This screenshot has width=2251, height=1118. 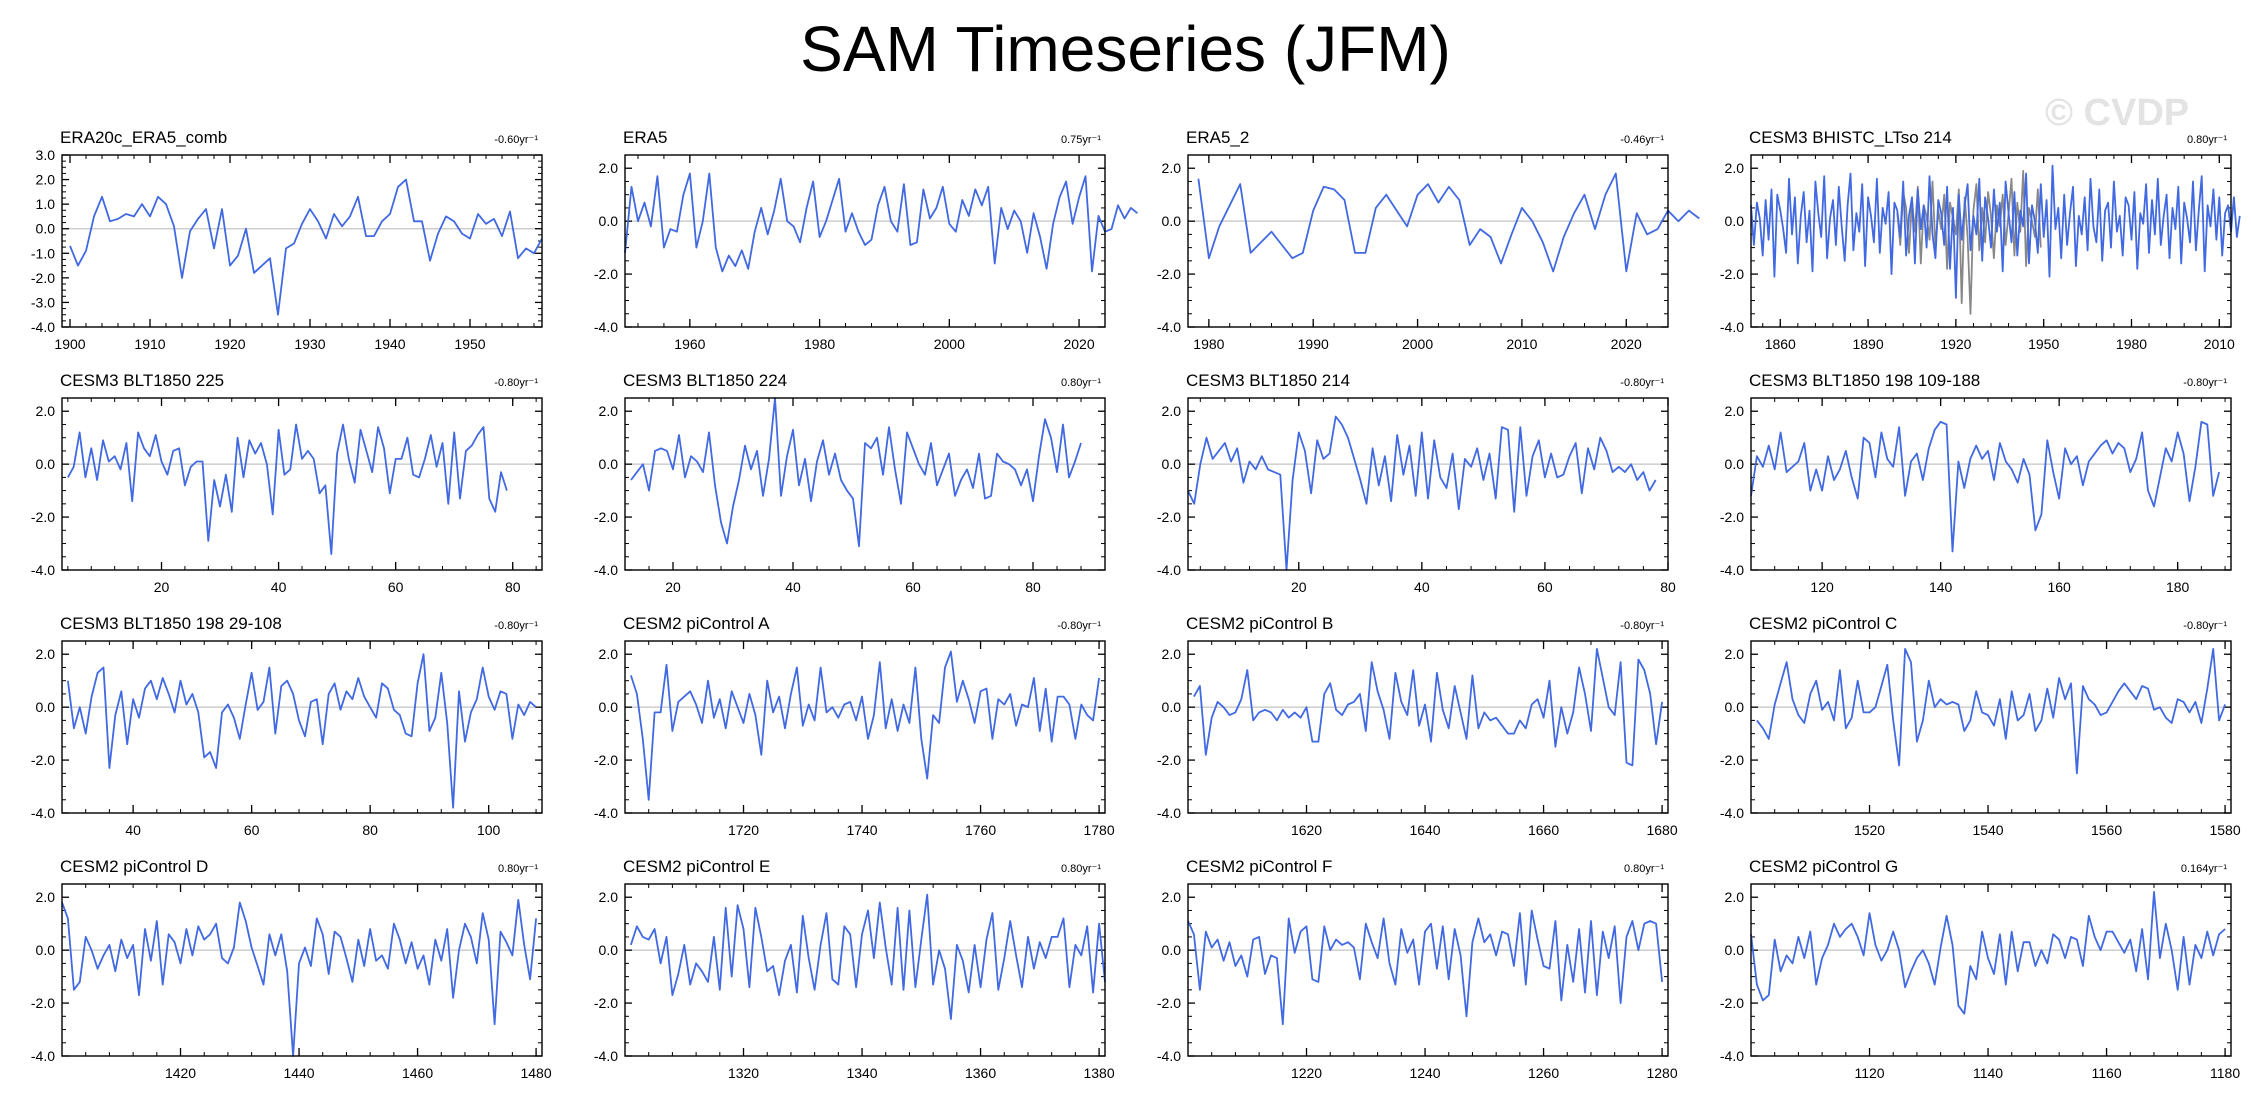 What do you see at coordinates (2107, 1073) in the screenshot?
I see `x-tick-label: 1160` at bounding box center [2107, 1073].